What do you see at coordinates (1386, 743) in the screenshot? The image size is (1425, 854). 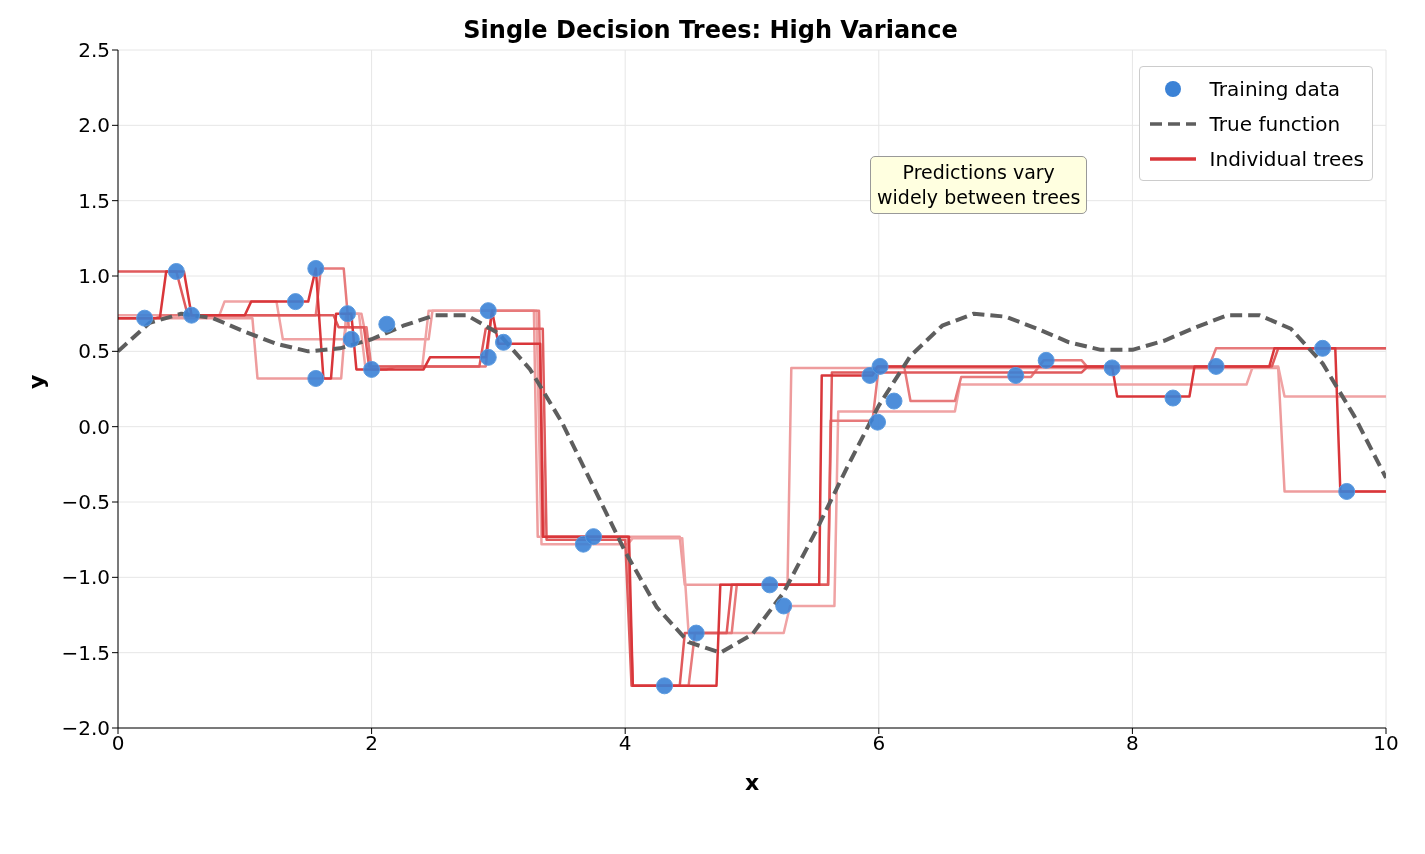 I see `x-tick-label: 10` at bounding box center [1386, 743].